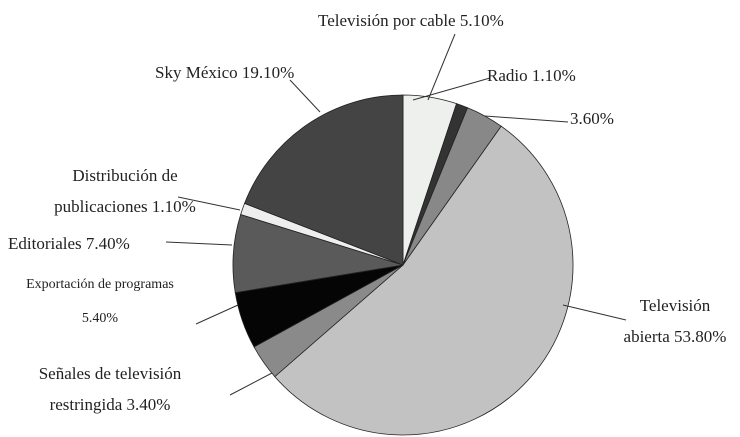 This screenshot has width=740, height=437. I want to click on value-label: 19.10%, so click(268, 72).